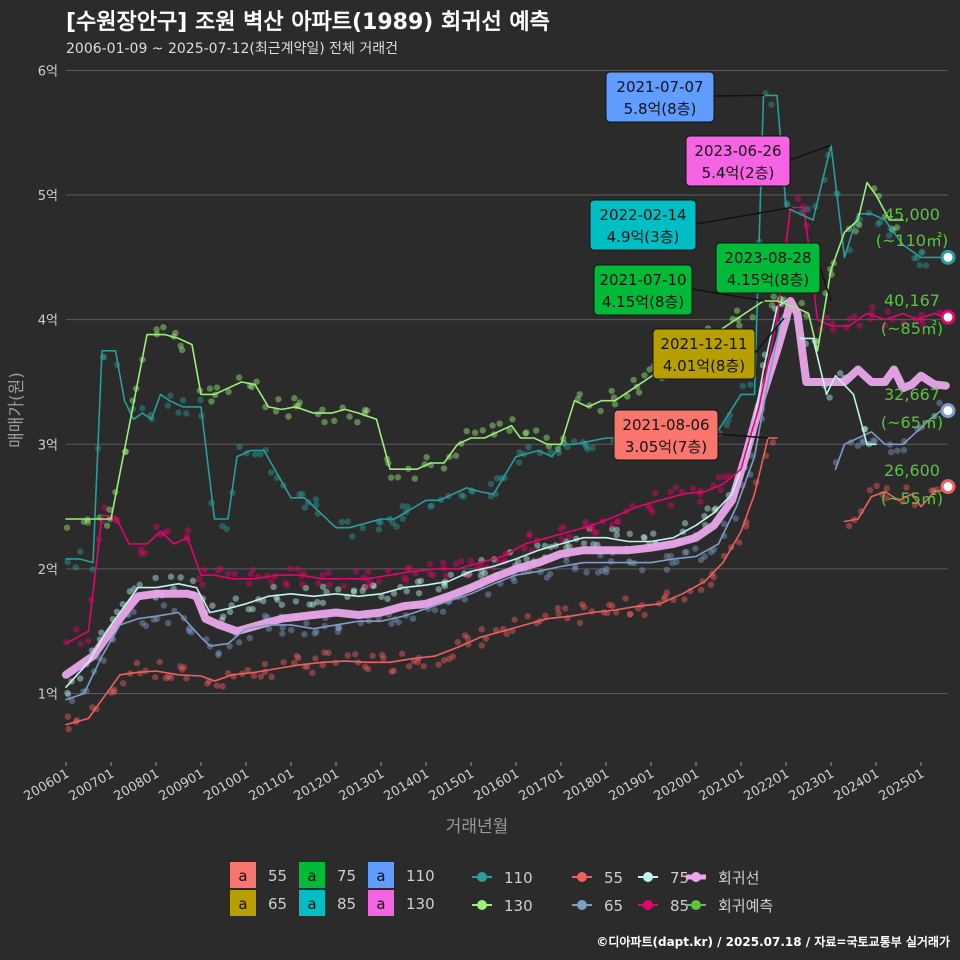  What do you see at coordinates (542, 785) in the screenshot?
I see `x-tick-label: 201701` at bounding box center [542, 785].